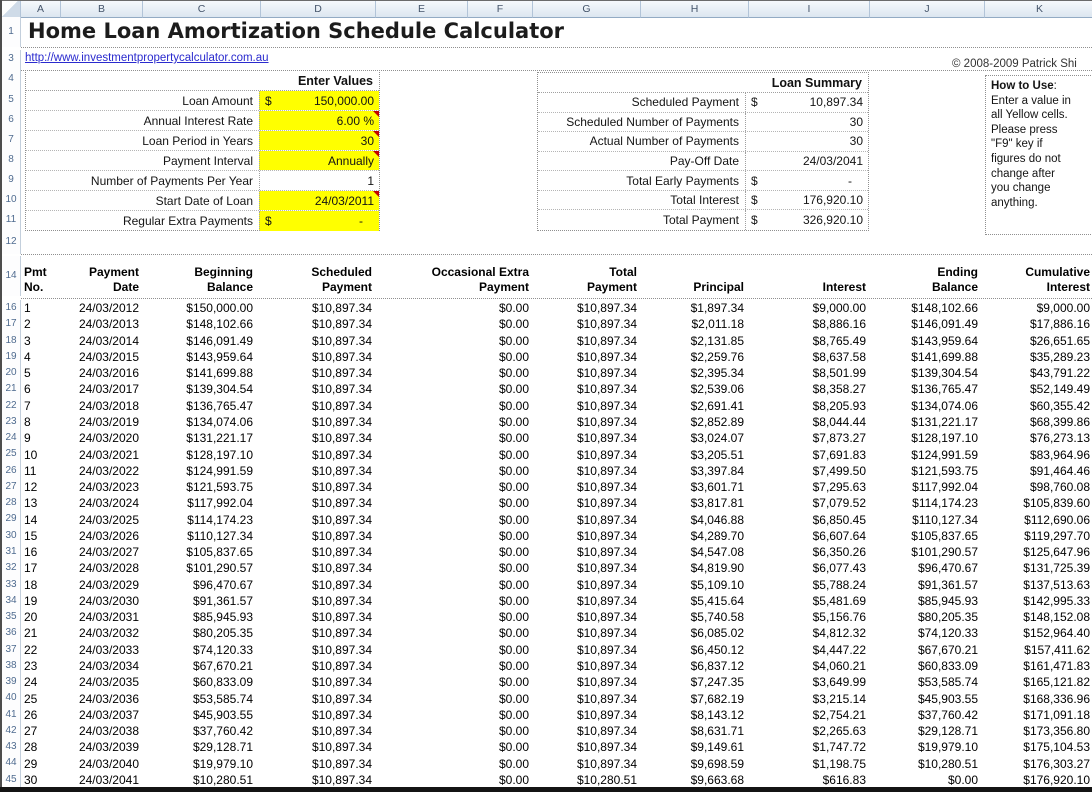 The height and width of the screenshot is (792, 1092). What do you see at coordinates (1057, 519) in the screenshot?
I see `schedule-cell: $112,690.06` at bounding box center [1057, 519].